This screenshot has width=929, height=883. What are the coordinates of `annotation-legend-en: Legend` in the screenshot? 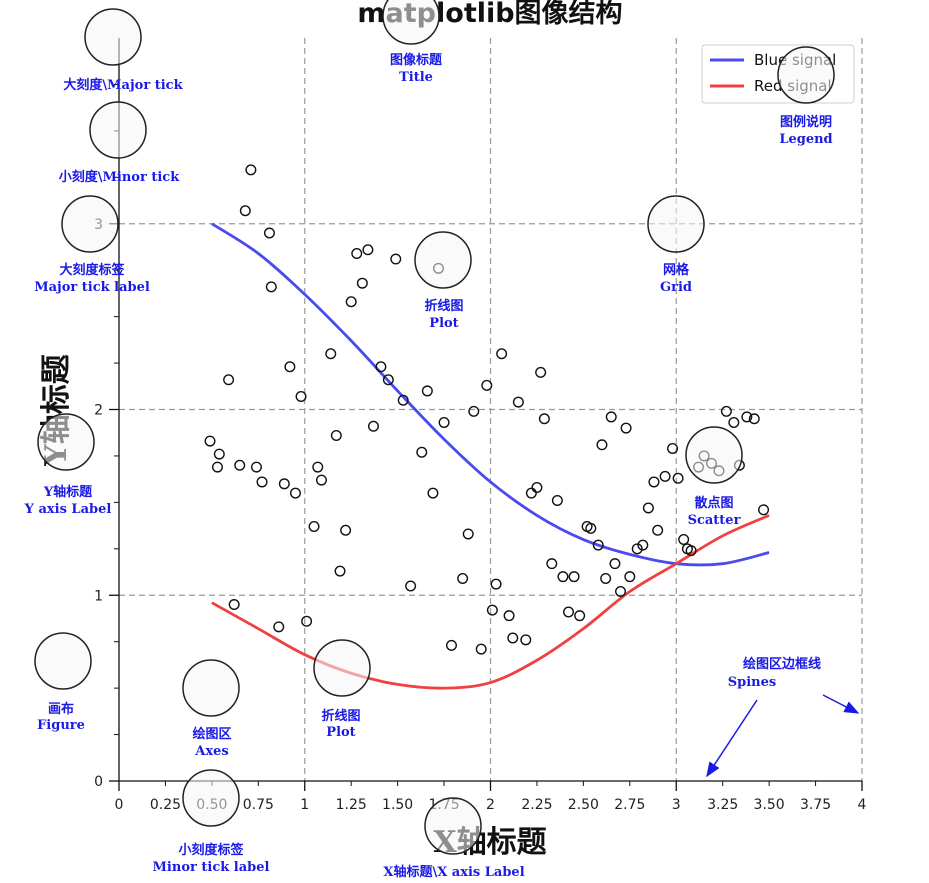 It's located at (805, 139).